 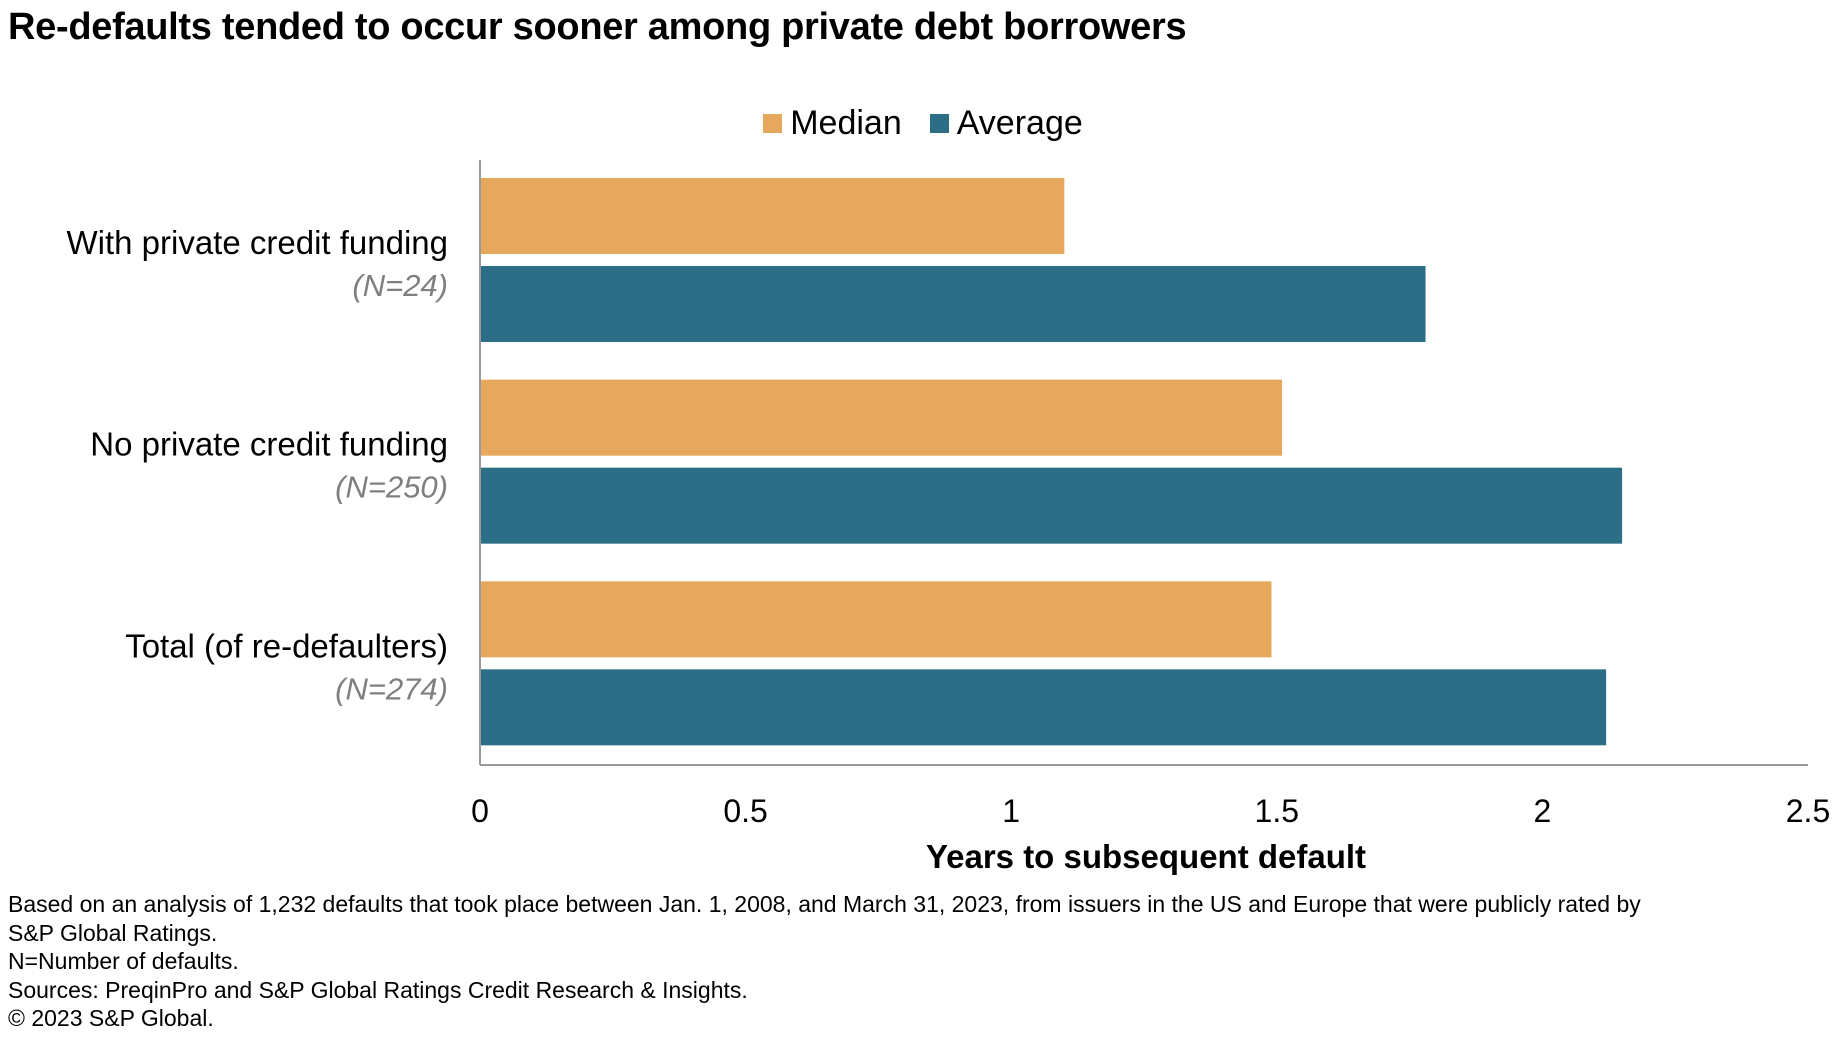 I want to click on legend-swatch-average, so click(x=939, y=123).